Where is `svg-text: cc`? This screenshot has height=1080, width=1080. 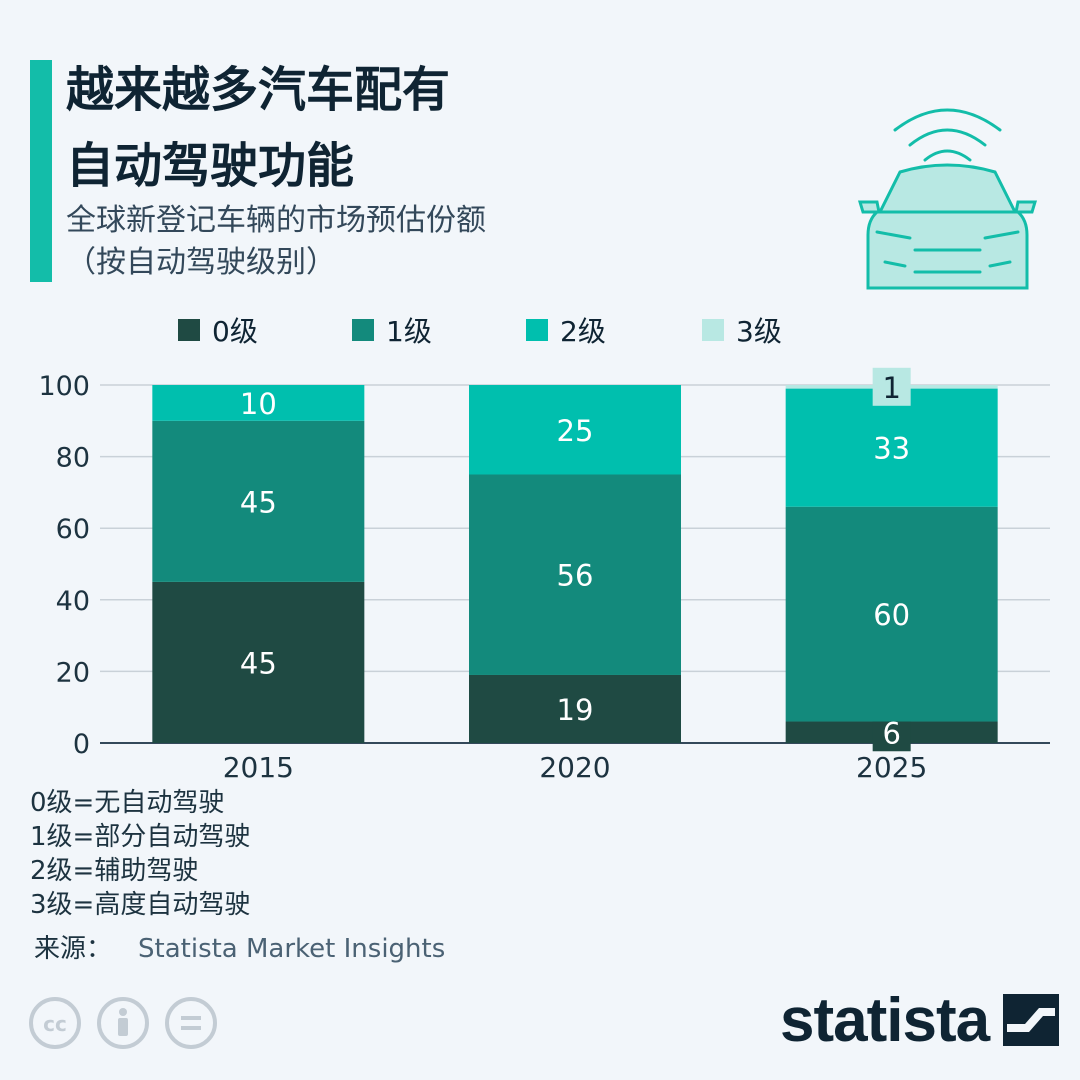 svg-text: cc is located at coordinates (55, 1024).